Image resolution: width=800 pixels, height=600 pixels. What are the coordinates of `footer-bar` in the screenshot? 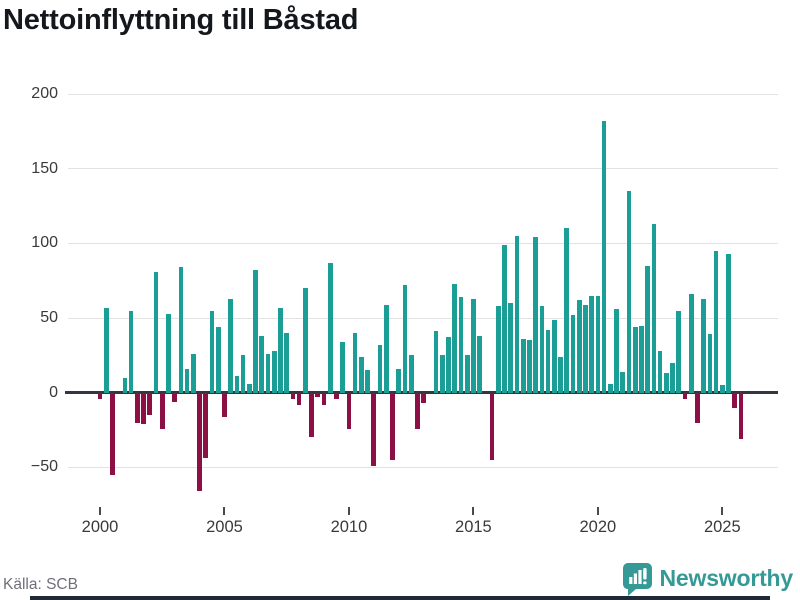 It's located at (400, 598).